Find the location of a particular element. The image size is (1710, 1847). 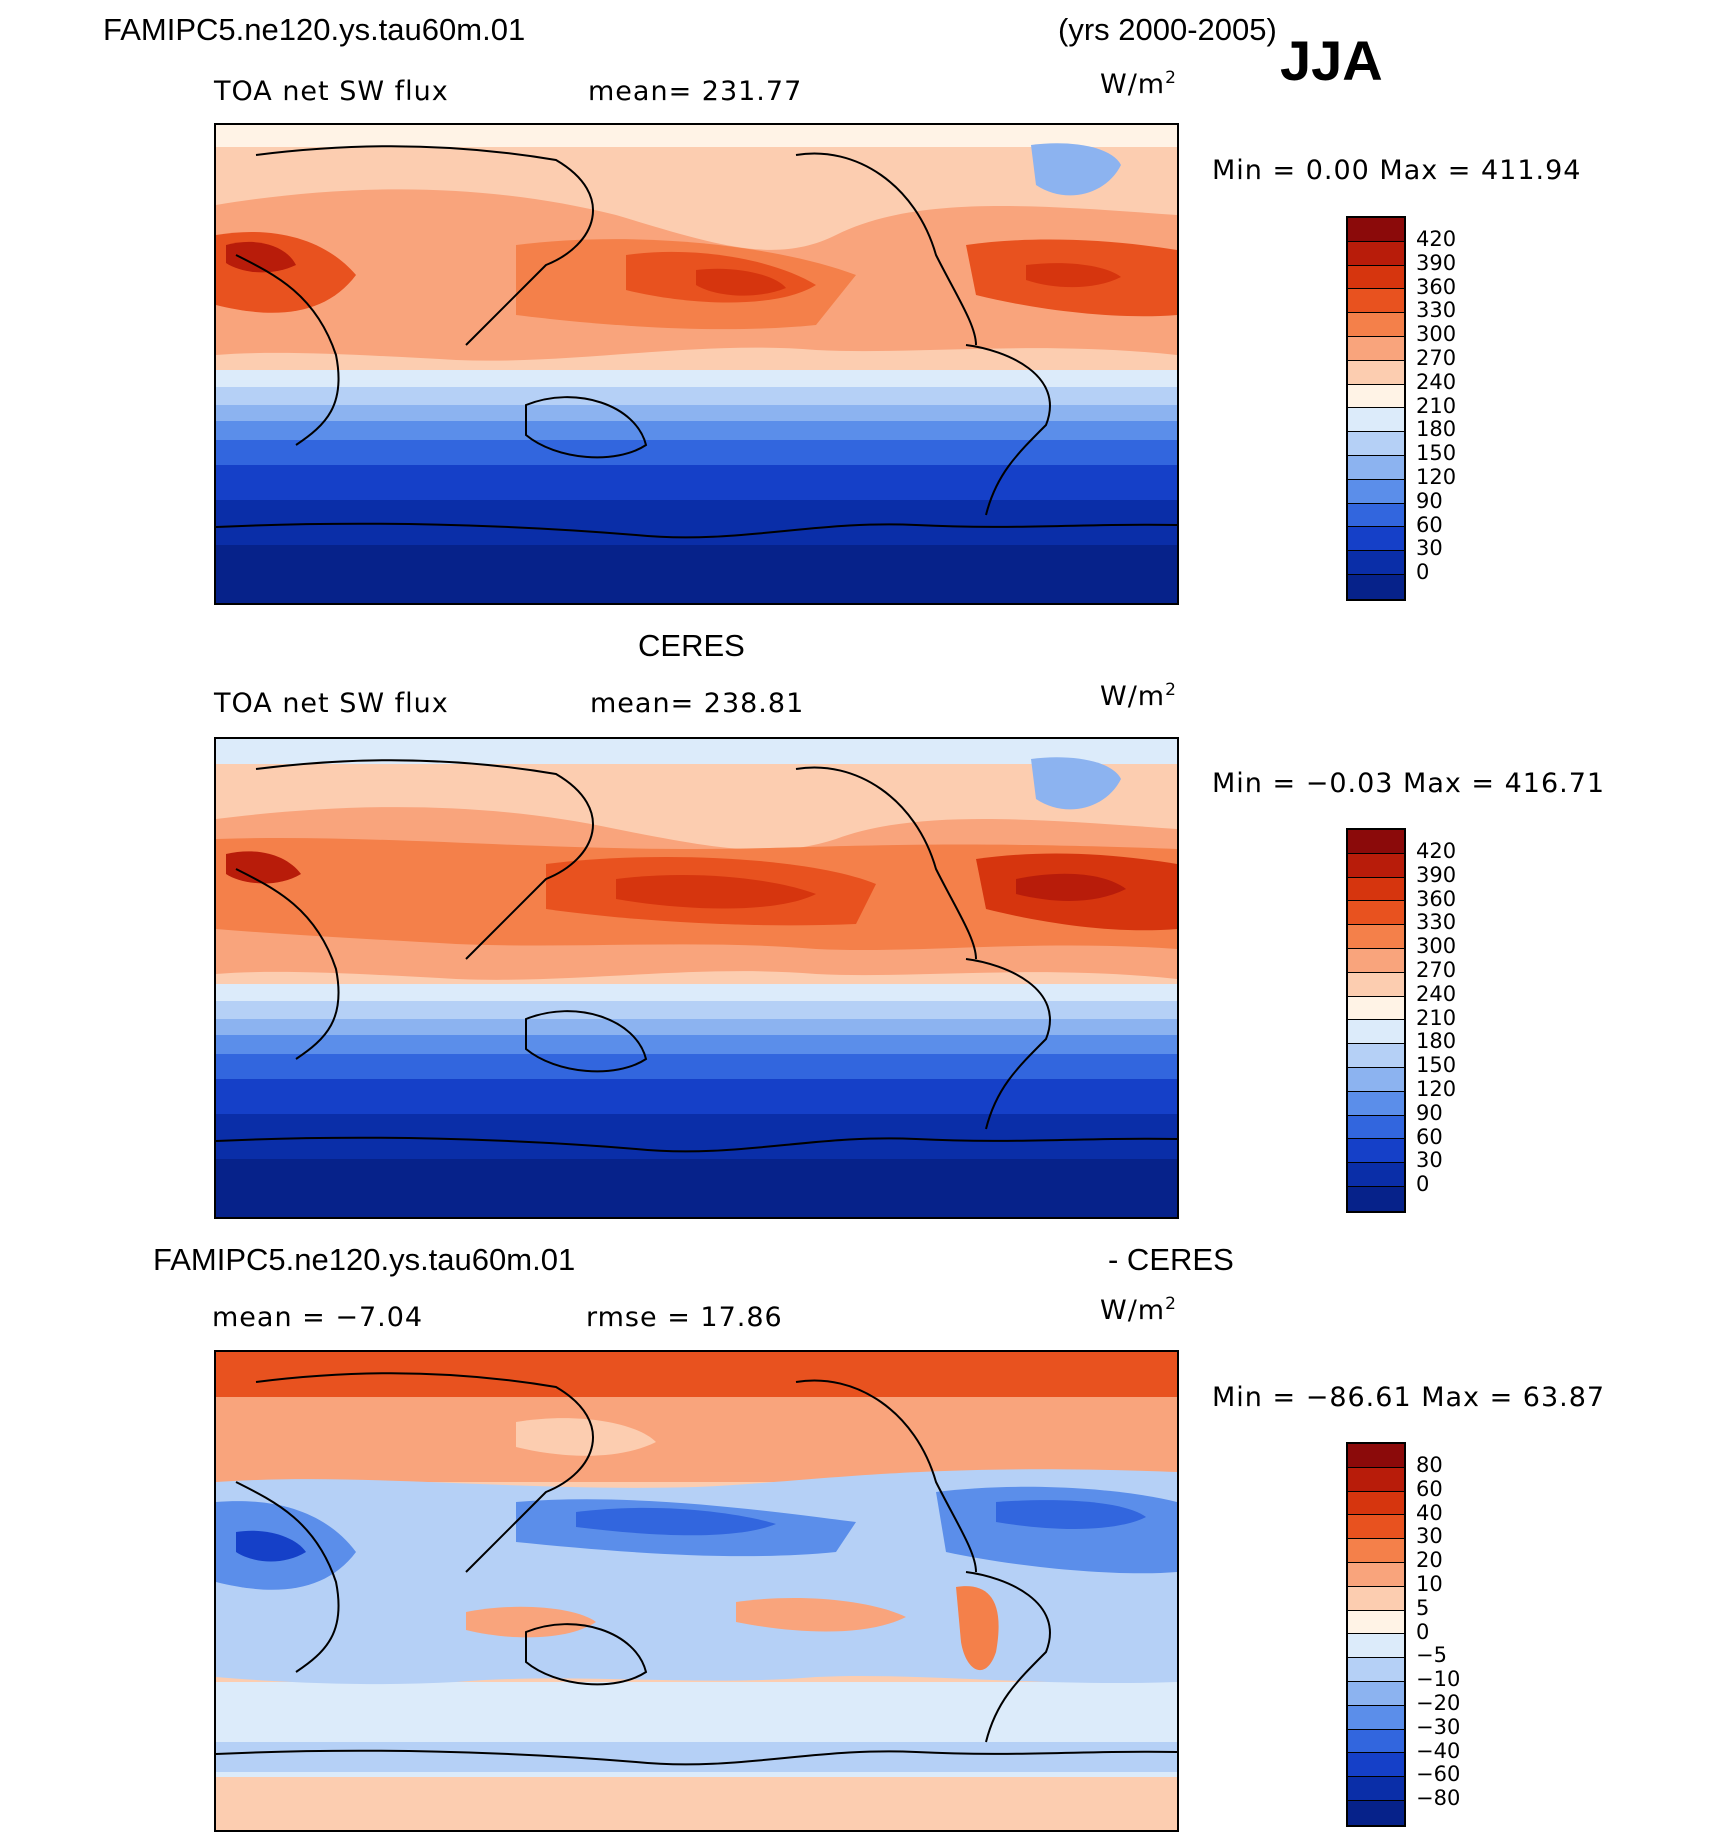

colorbar-tick-label: −10 is located at coordinates (1438, 1679).